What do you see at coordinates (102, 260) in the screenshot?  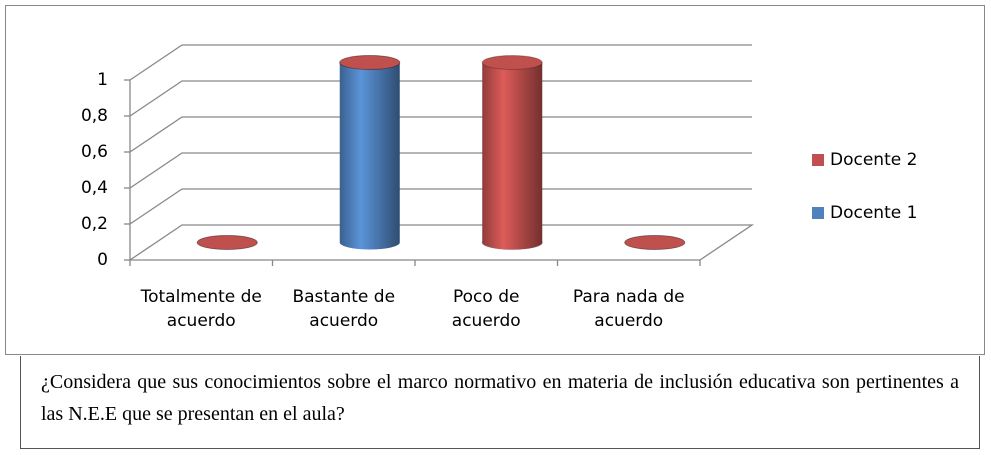 I see `y-tick-label: 0` at bounding box center [102, 260].